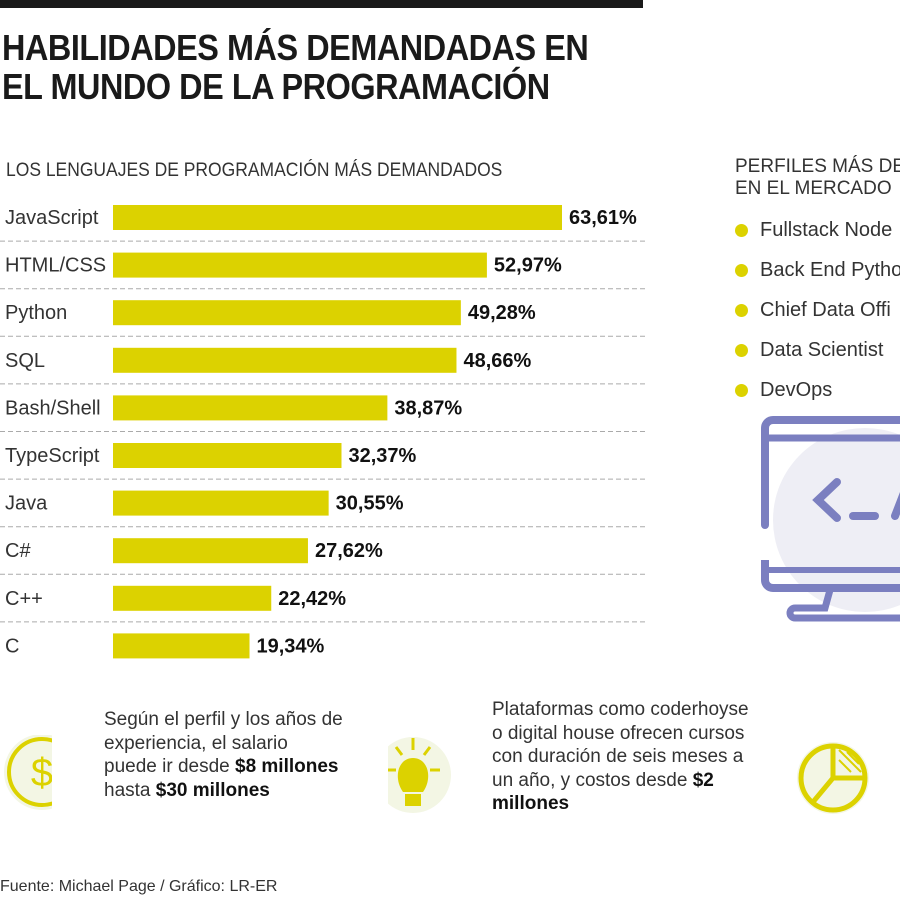  What do you see at coordinates (817, 350) in the screenshot?
I see `list-item: Data Scientist` at bounding box center [817, 350].